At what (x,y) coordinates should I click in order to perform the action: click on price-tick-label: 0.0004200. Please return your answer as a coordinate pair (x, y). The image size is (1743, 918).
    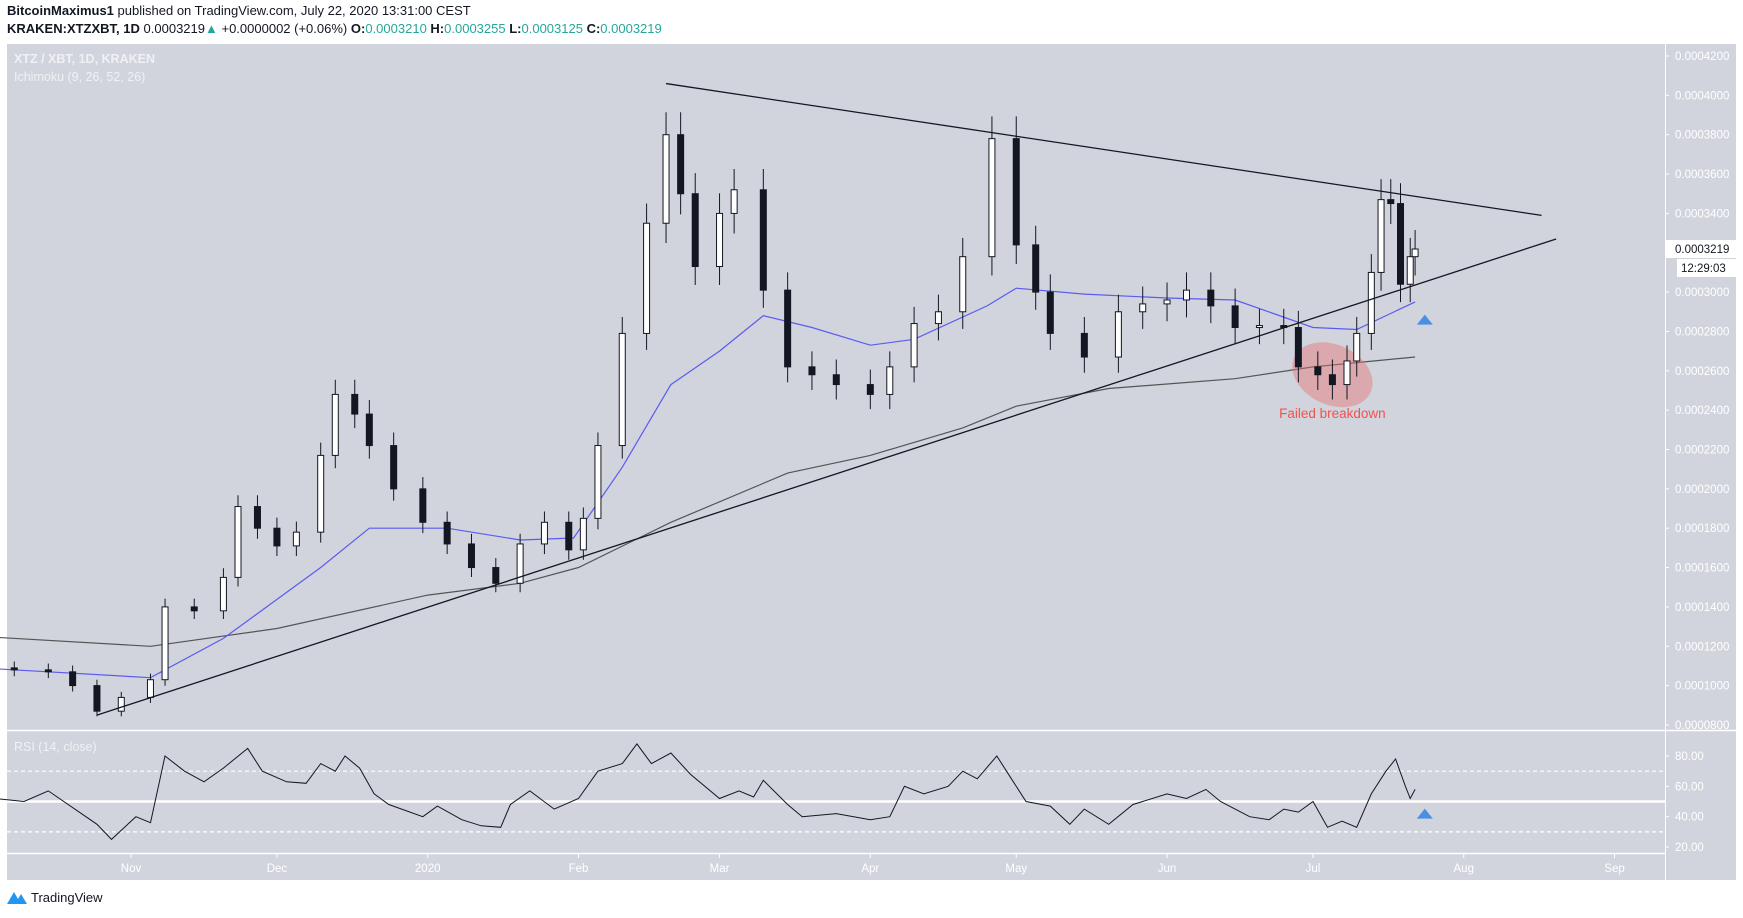
    Looking at the image, I should click on (1702, 57).